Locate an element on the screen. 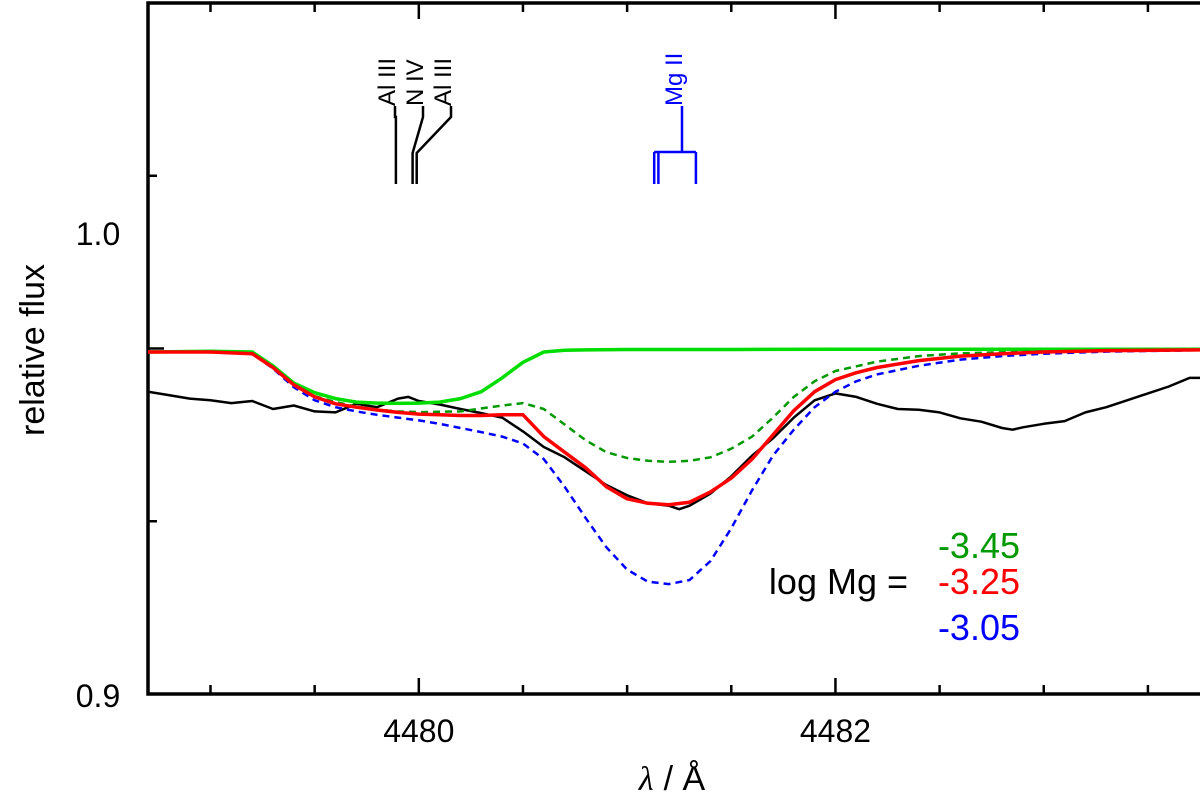 The image size is (1200, 800). series-observed is located at coordinates (674, 443).